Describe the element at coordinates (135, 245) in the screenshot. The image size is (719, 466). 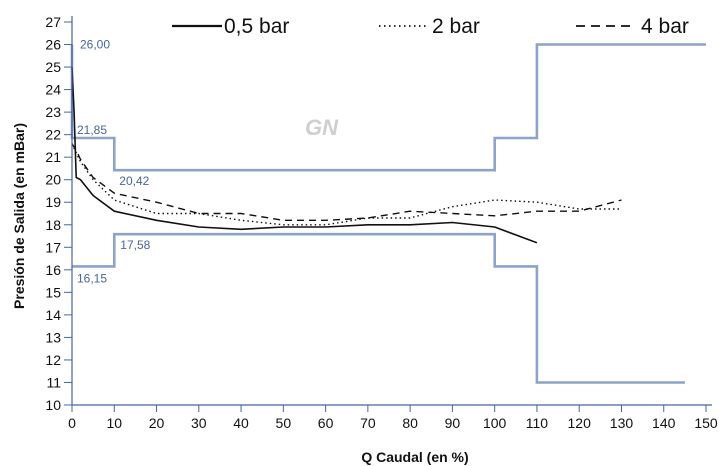
I see `limit-value-label: 17,58` at that location.